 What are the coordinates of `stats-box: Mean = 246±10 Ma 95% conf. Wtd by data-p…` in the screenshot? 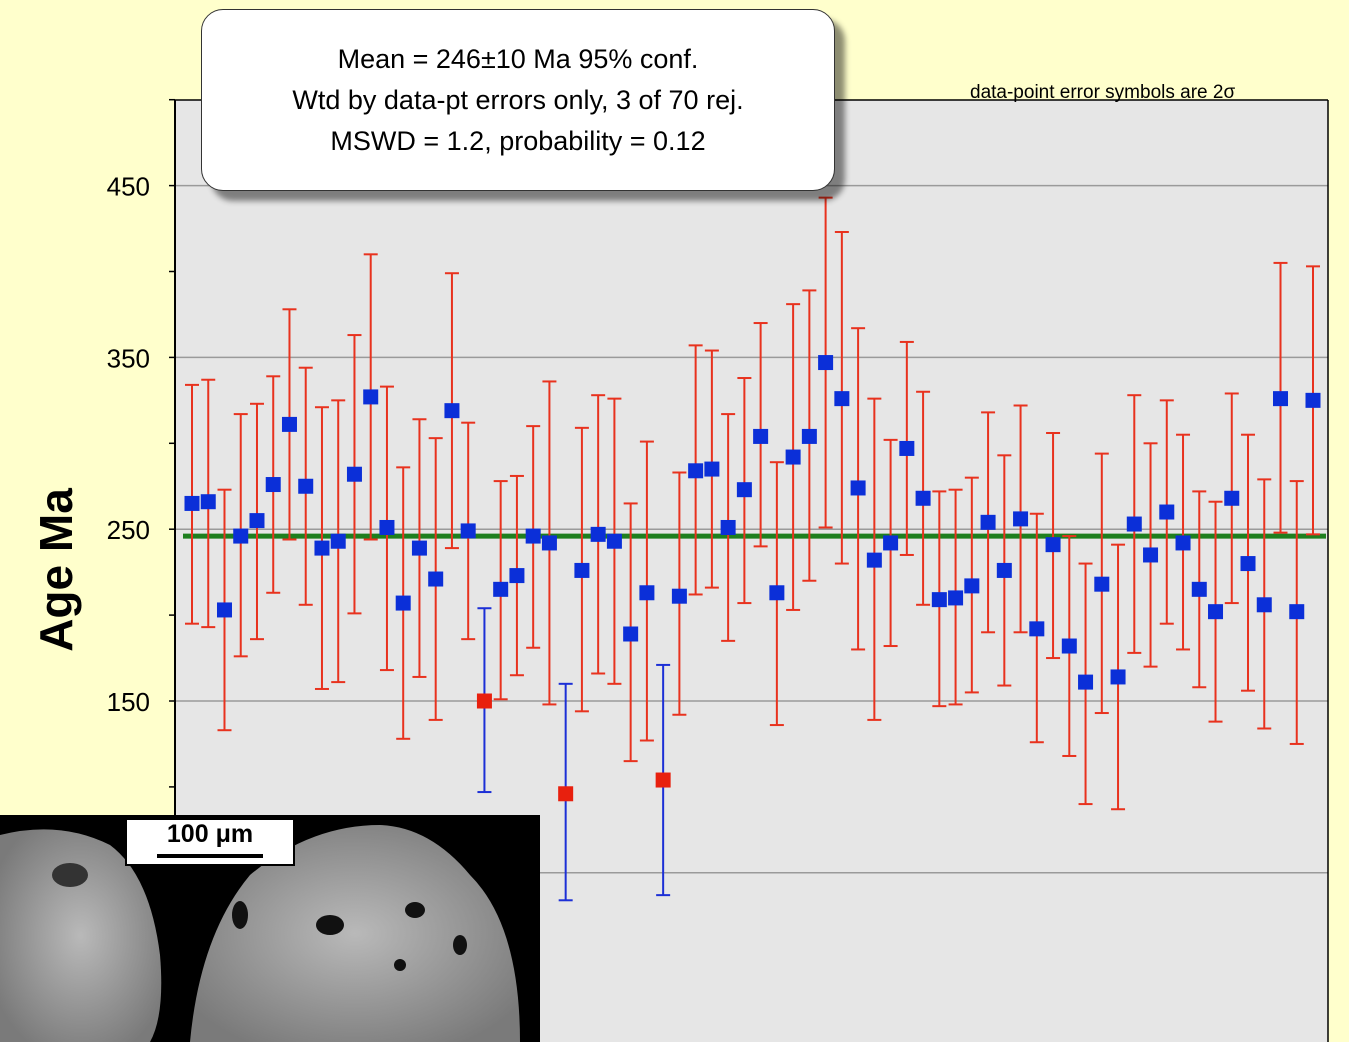 It's located at (518, 100).